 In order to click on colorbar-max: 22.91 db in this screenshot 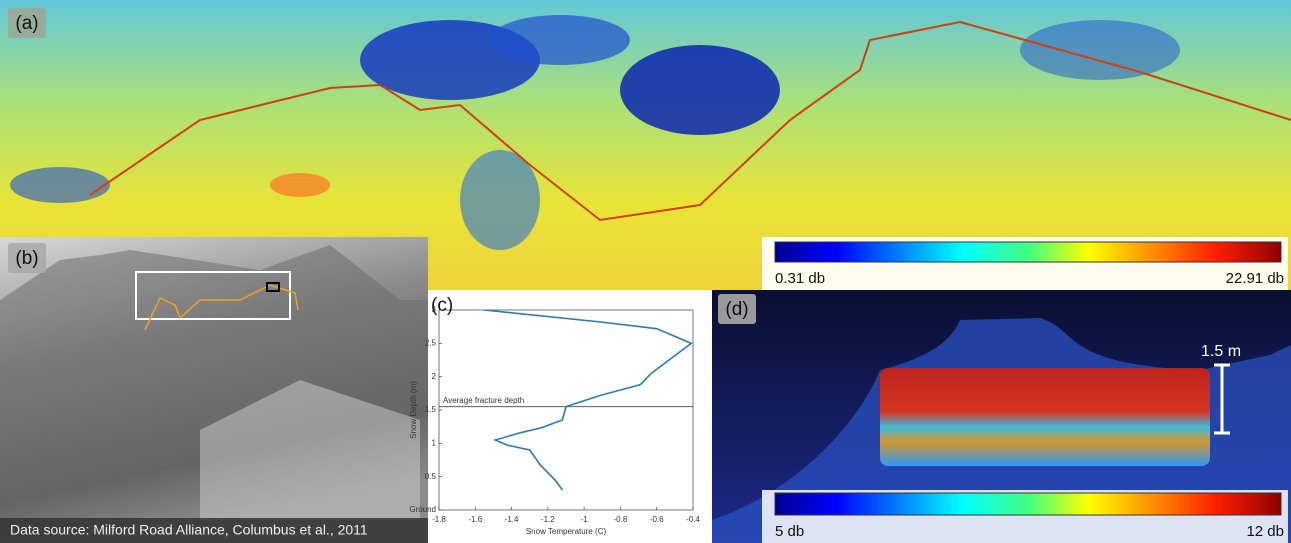, I will do `click(1255, 278)`.